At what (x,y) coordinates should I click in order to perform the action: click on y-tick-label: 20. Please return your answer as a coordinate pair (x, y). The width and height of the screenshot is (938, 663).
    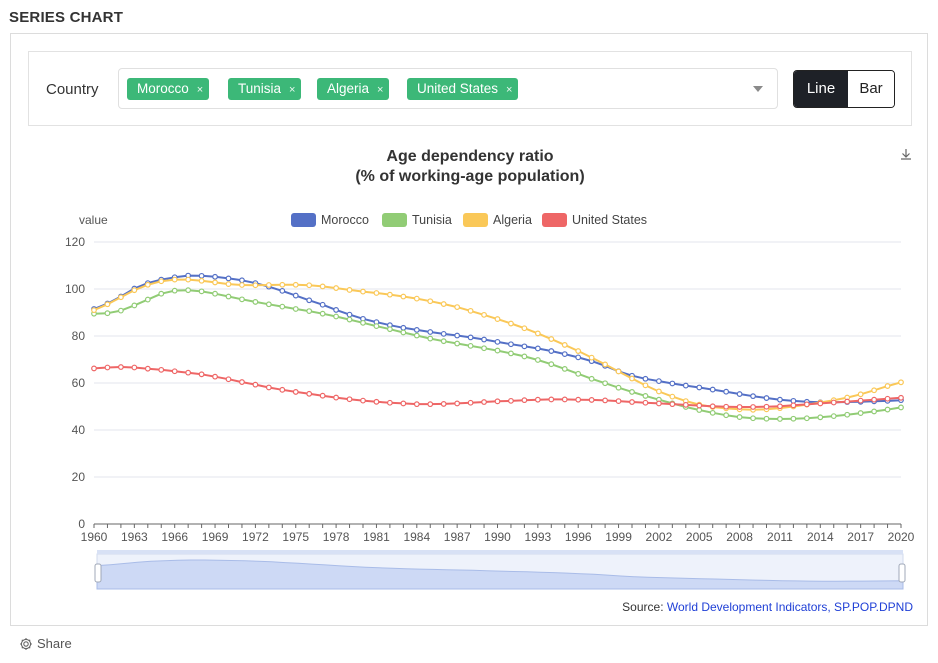
    Looking at the image, I should click on (79, 477).